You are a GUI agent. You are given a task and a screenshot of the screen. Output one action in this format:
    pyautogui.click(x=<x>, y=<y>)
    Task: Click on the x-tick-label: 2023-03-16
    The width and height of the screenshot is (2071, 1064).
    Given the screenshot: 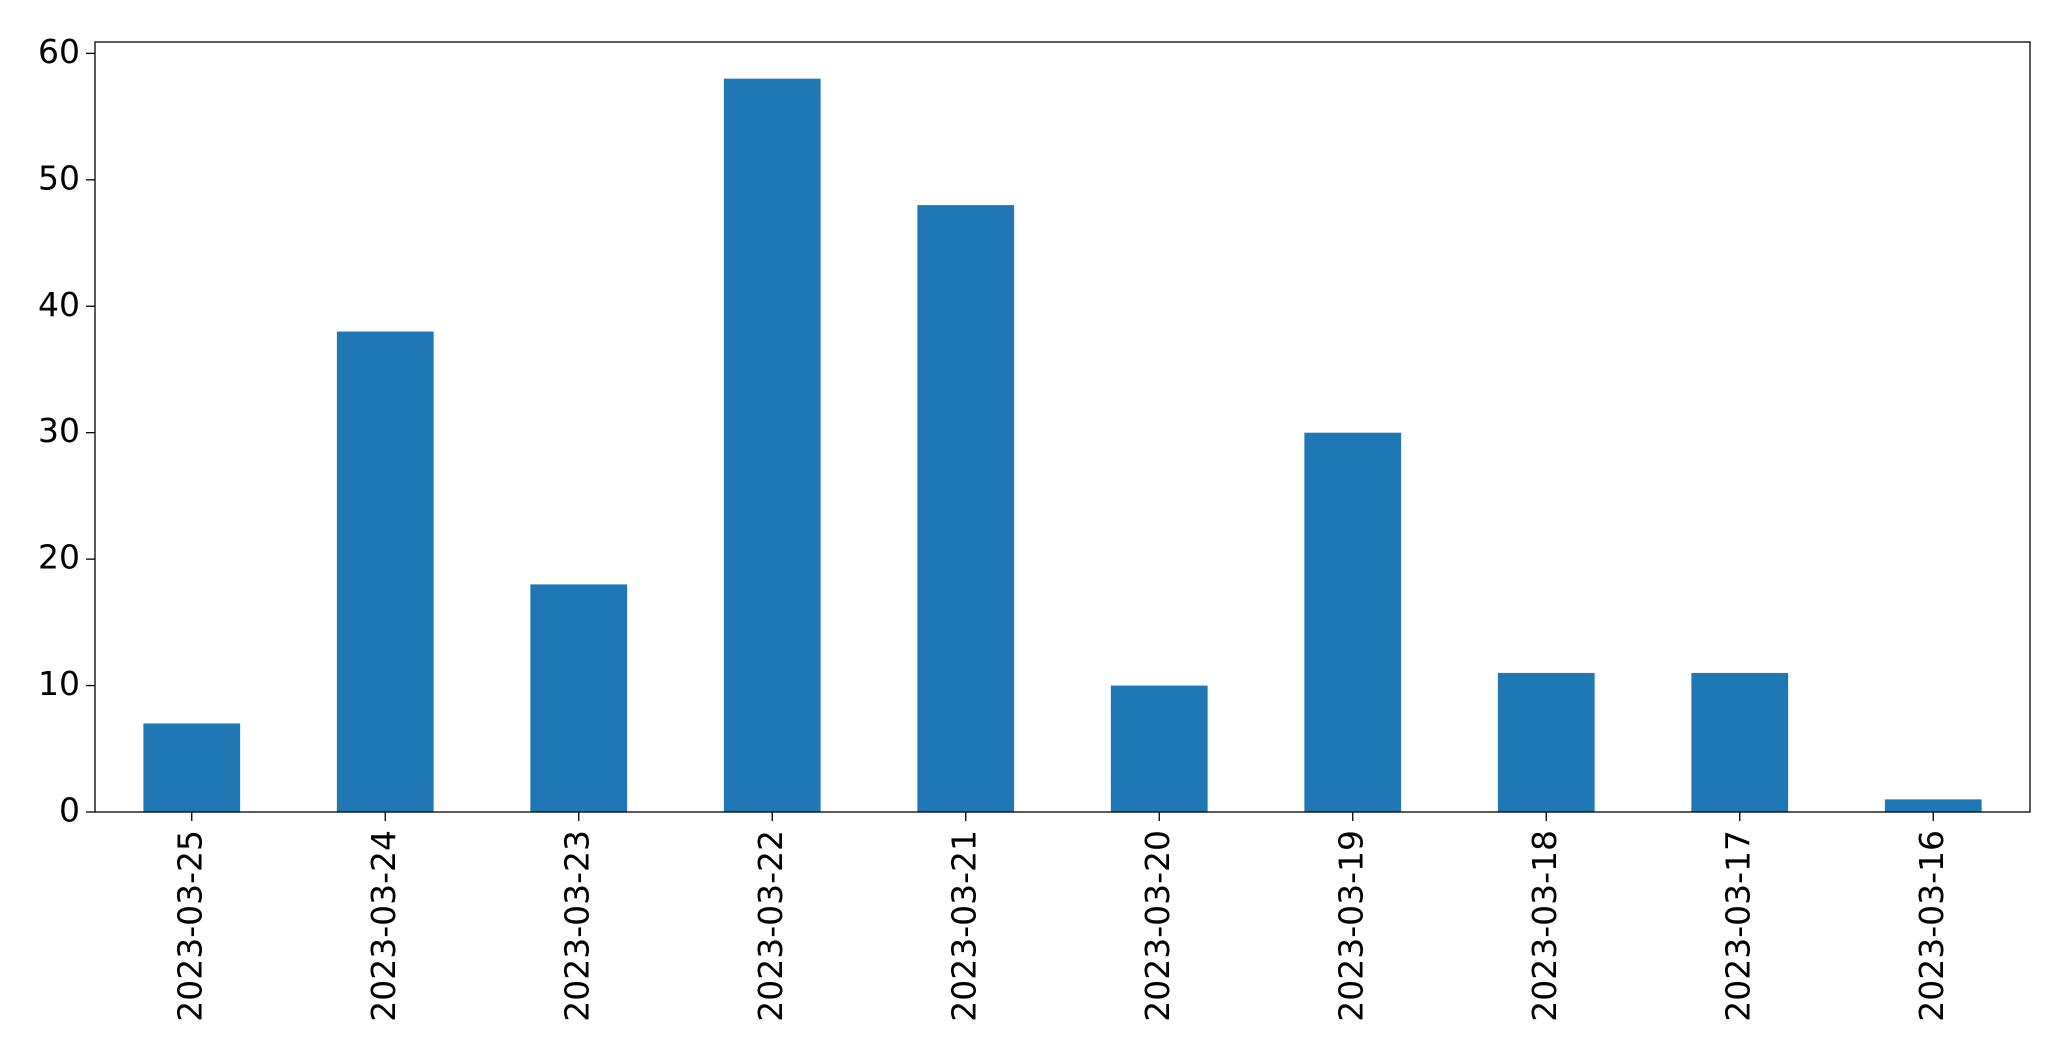 What is the action you would take?
    pyautogui.click(x=1931, y=926)
    